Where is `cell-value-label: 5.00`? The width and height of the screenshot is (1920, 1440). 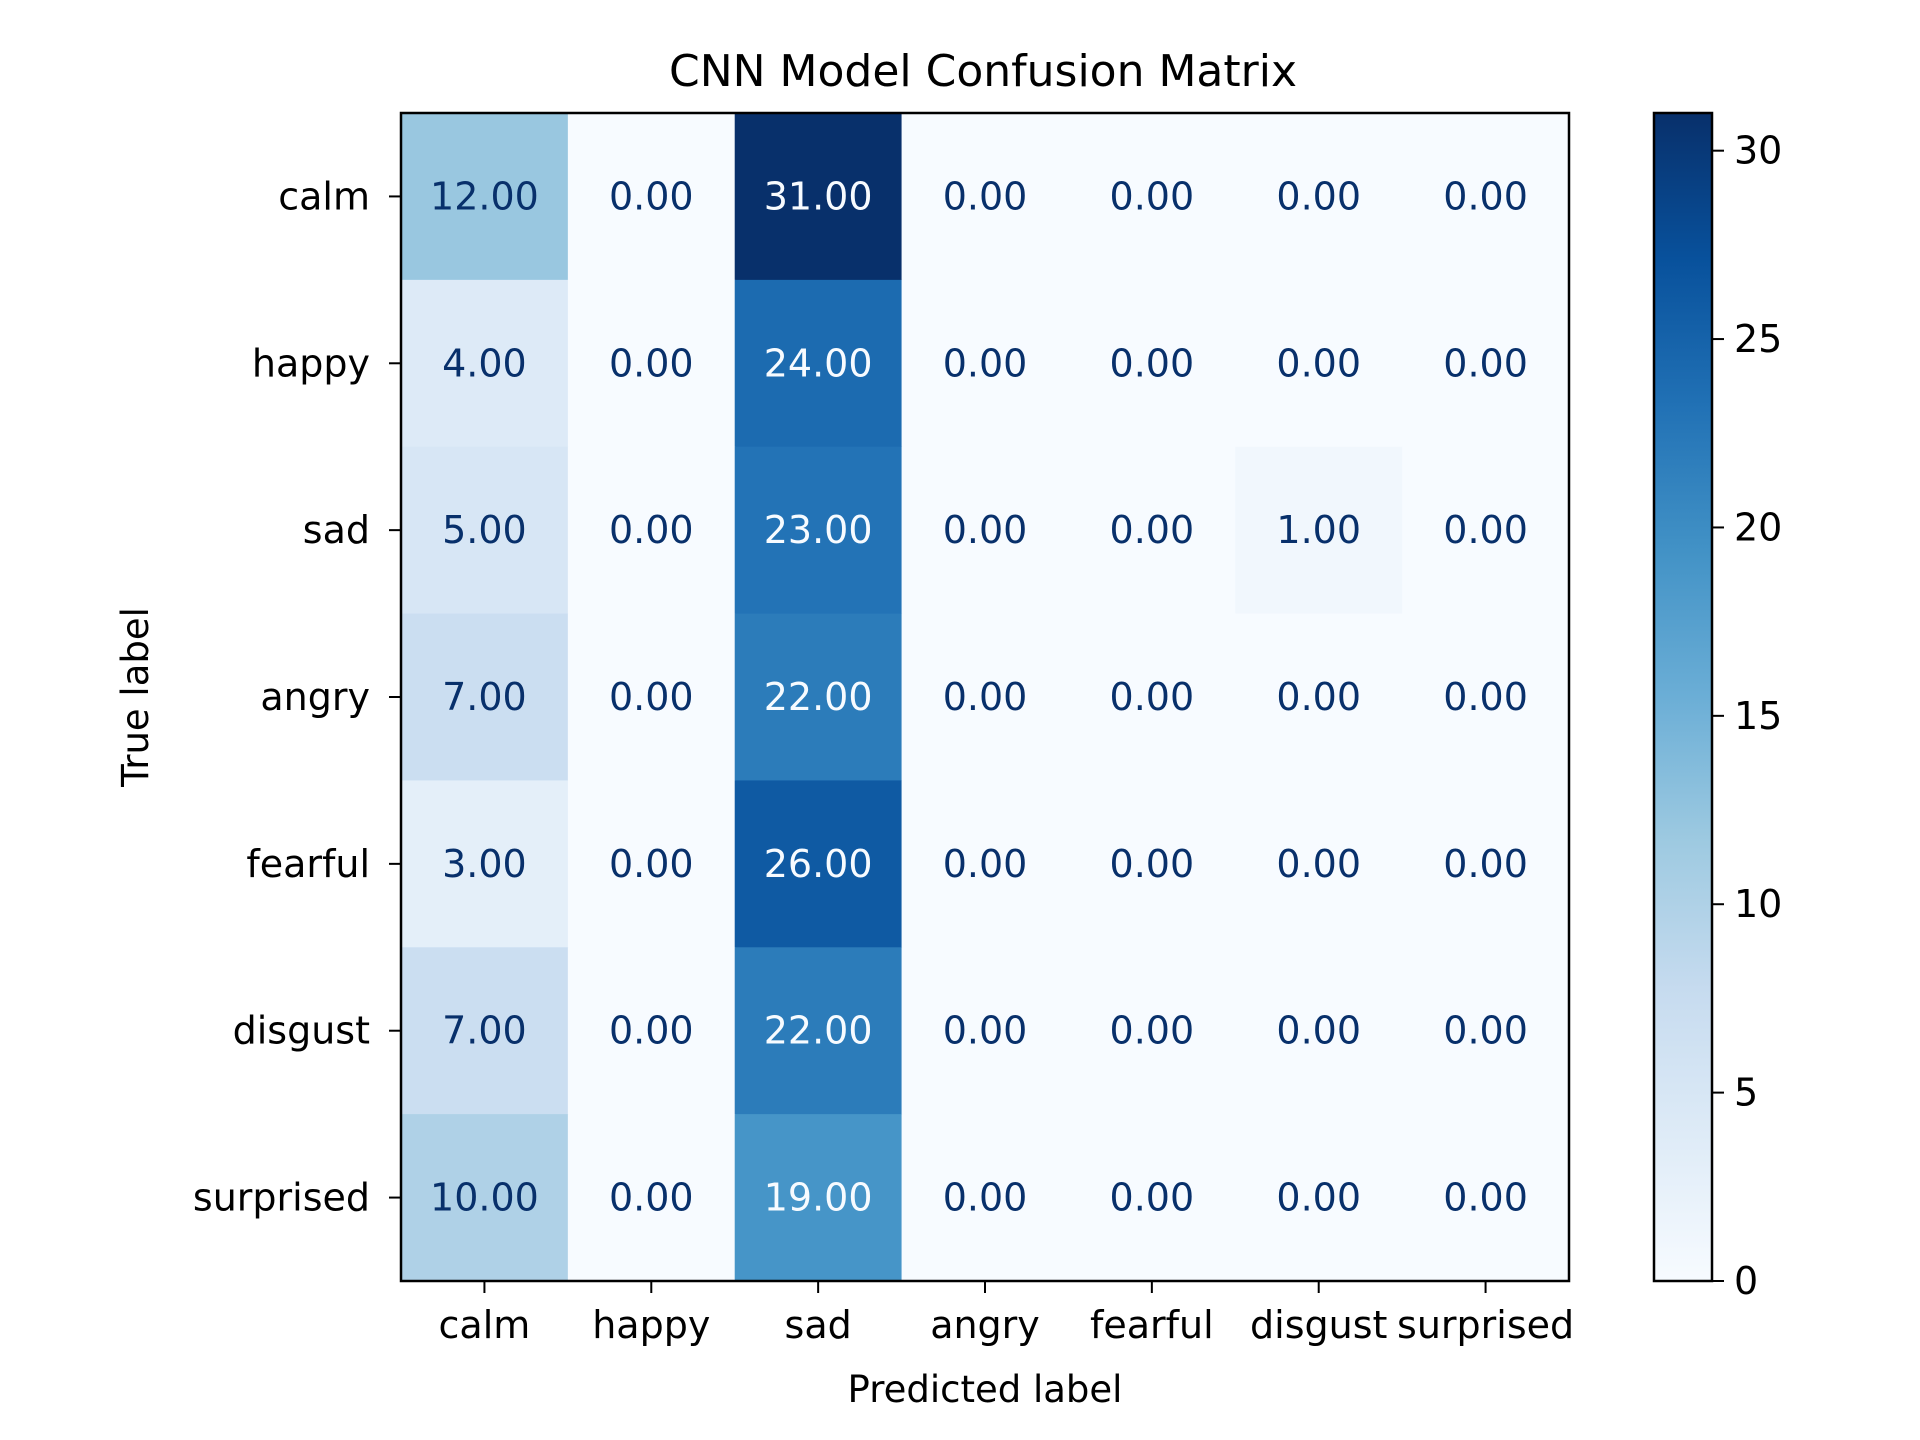 cell-value-label: 5.00 is located at coordinates (484, 530).